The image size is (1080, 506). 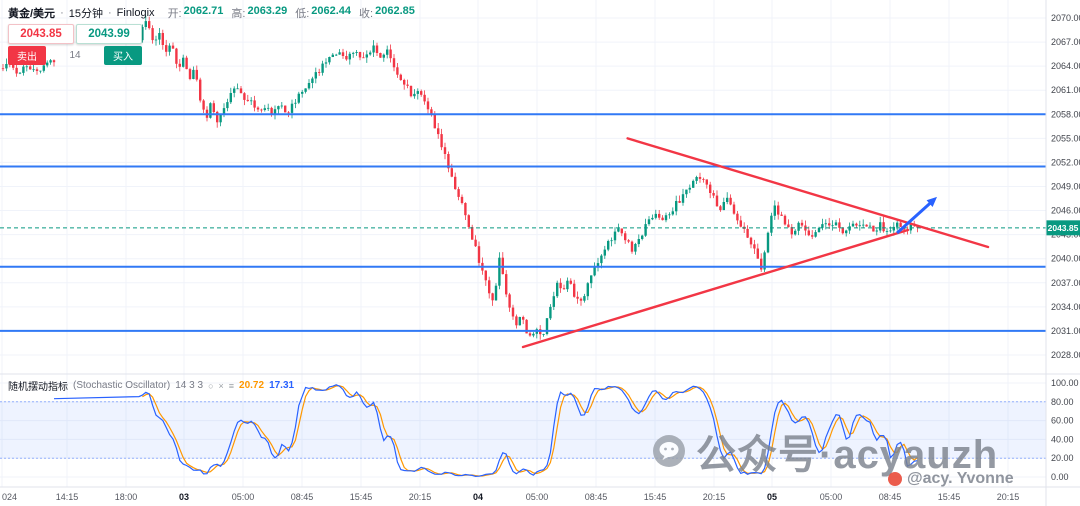 I want to click on ohlc-readout: 开: 2062.71 高: 2063.29 低: 2062.44 收: 2062.85, so click(x=291, y=13).